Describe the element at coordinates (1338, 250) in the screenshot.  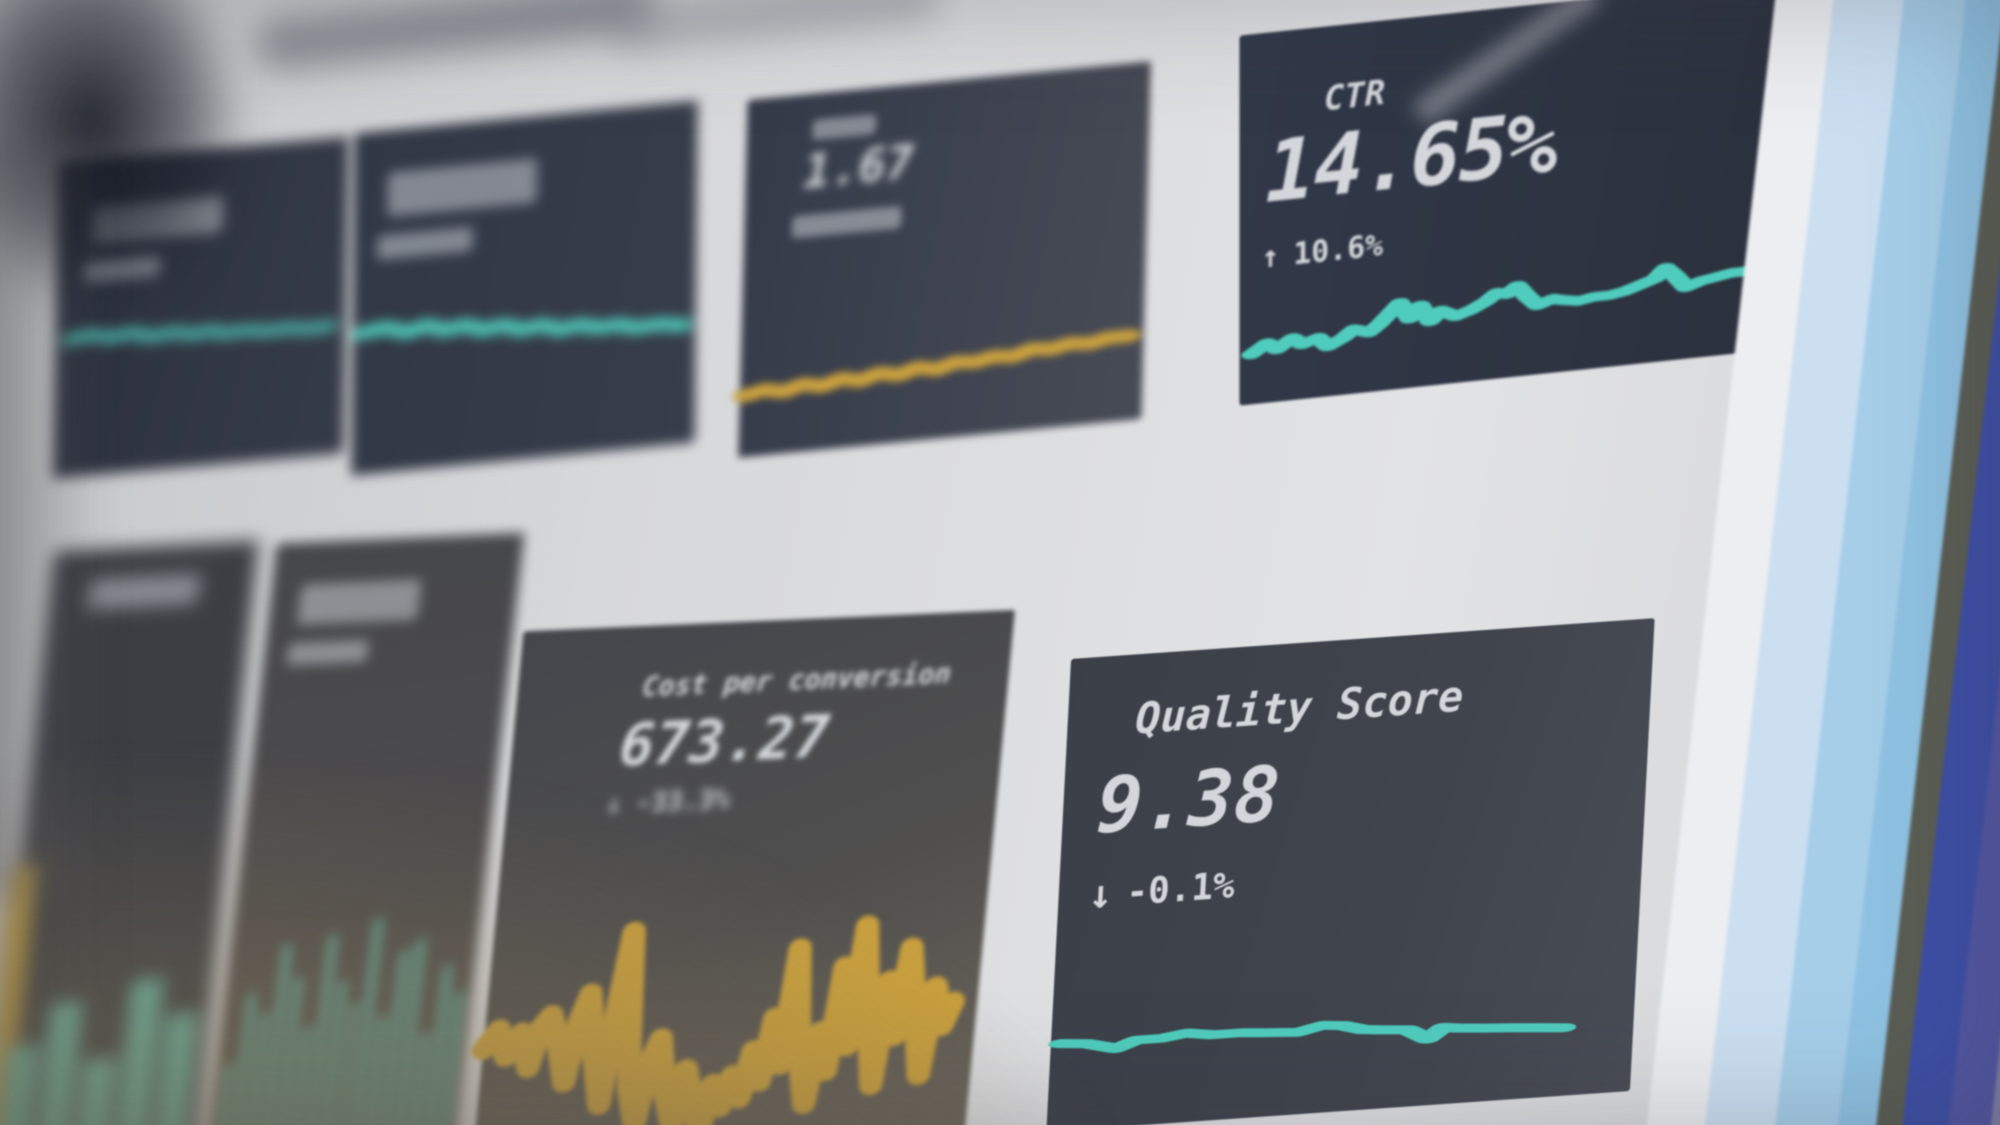
I see `kpi-delta-value: 10.6%` at that location.